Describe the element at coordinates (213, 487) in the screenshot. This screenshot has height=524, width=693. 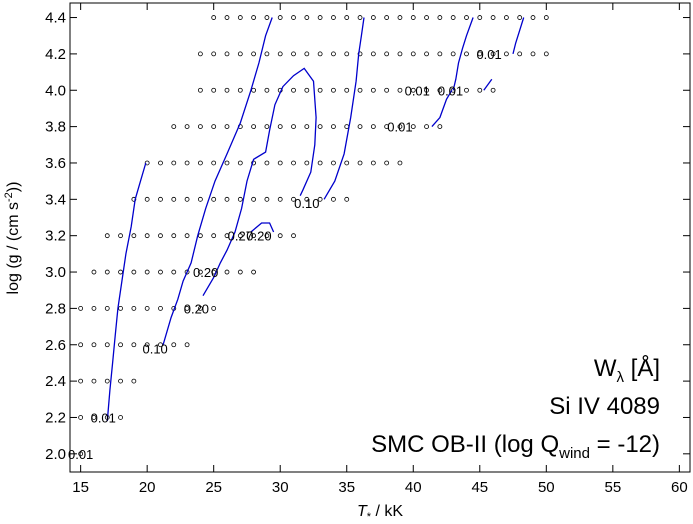
I see `x-tick-label: 25` at that location.